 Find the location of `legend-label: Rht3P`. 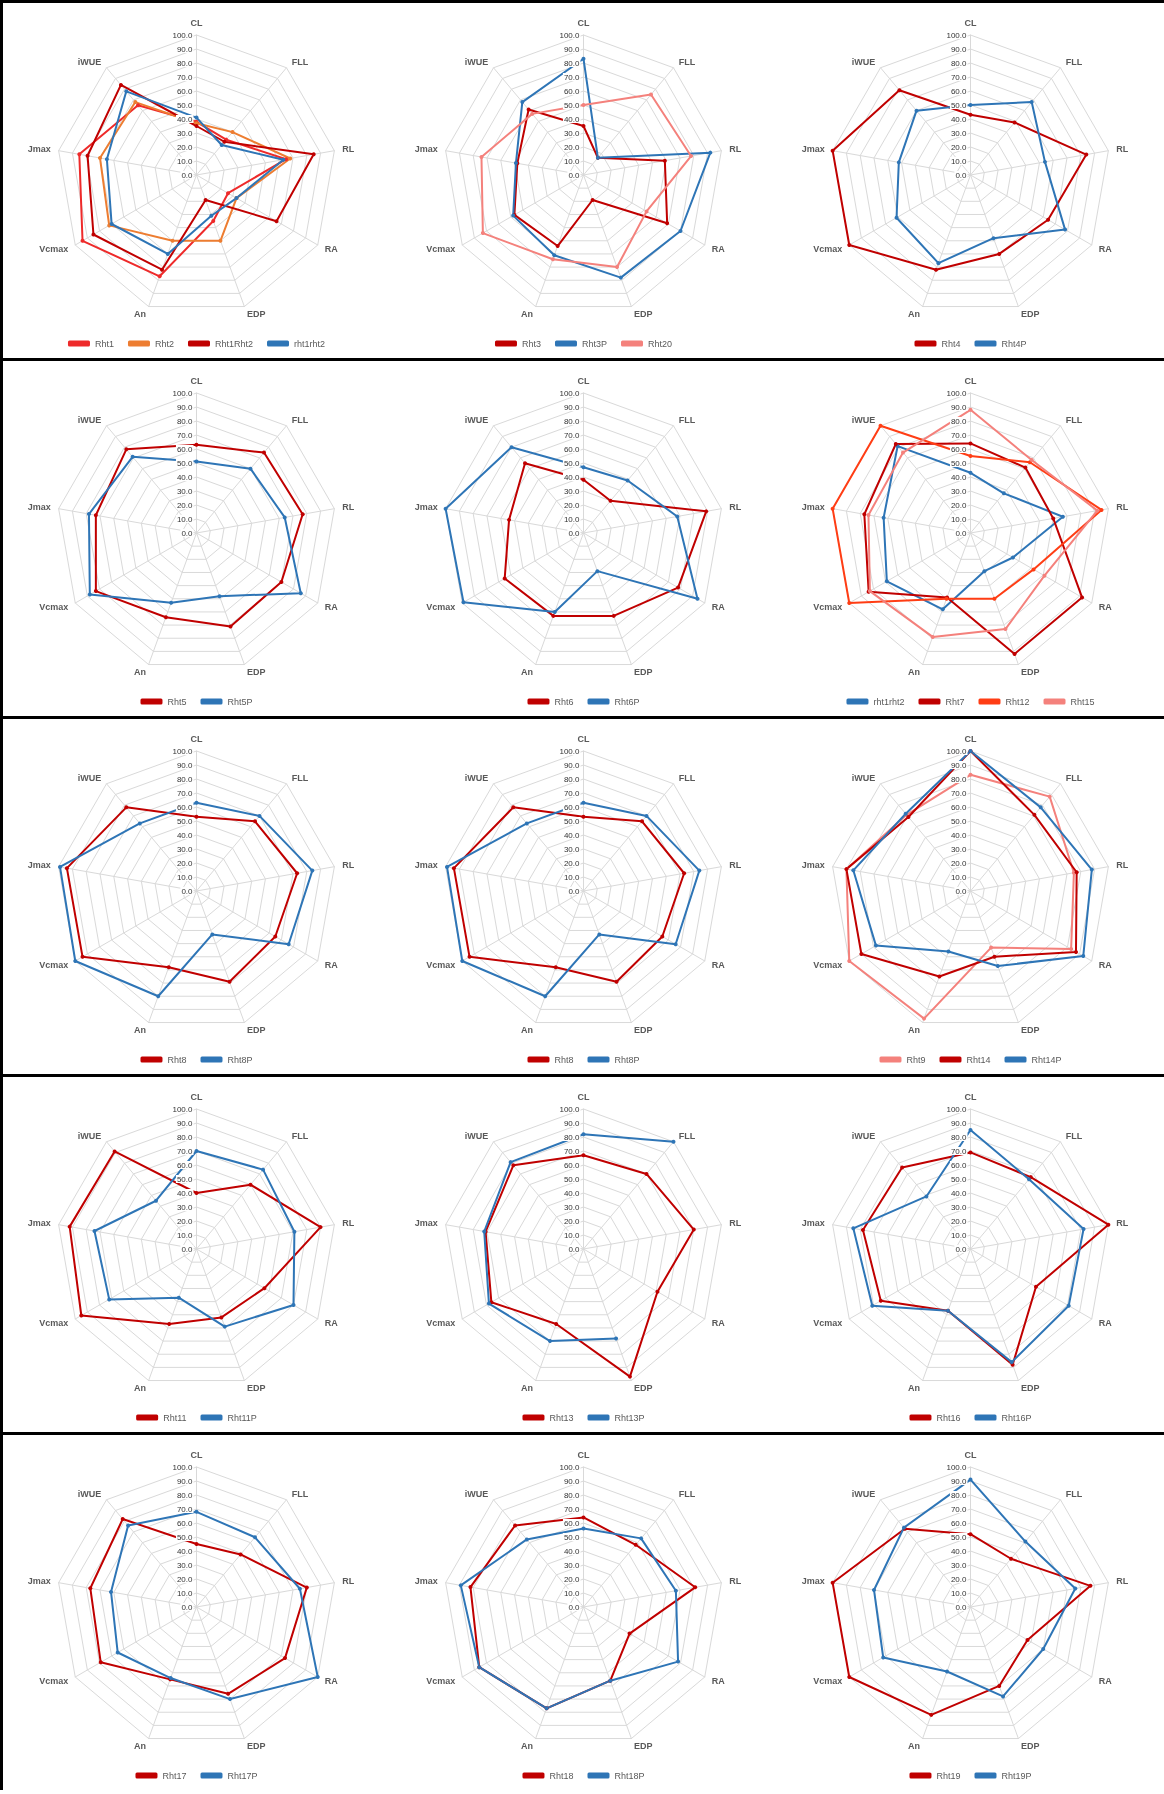

legend-label: Rht3P is located at coordinates (594, 343).